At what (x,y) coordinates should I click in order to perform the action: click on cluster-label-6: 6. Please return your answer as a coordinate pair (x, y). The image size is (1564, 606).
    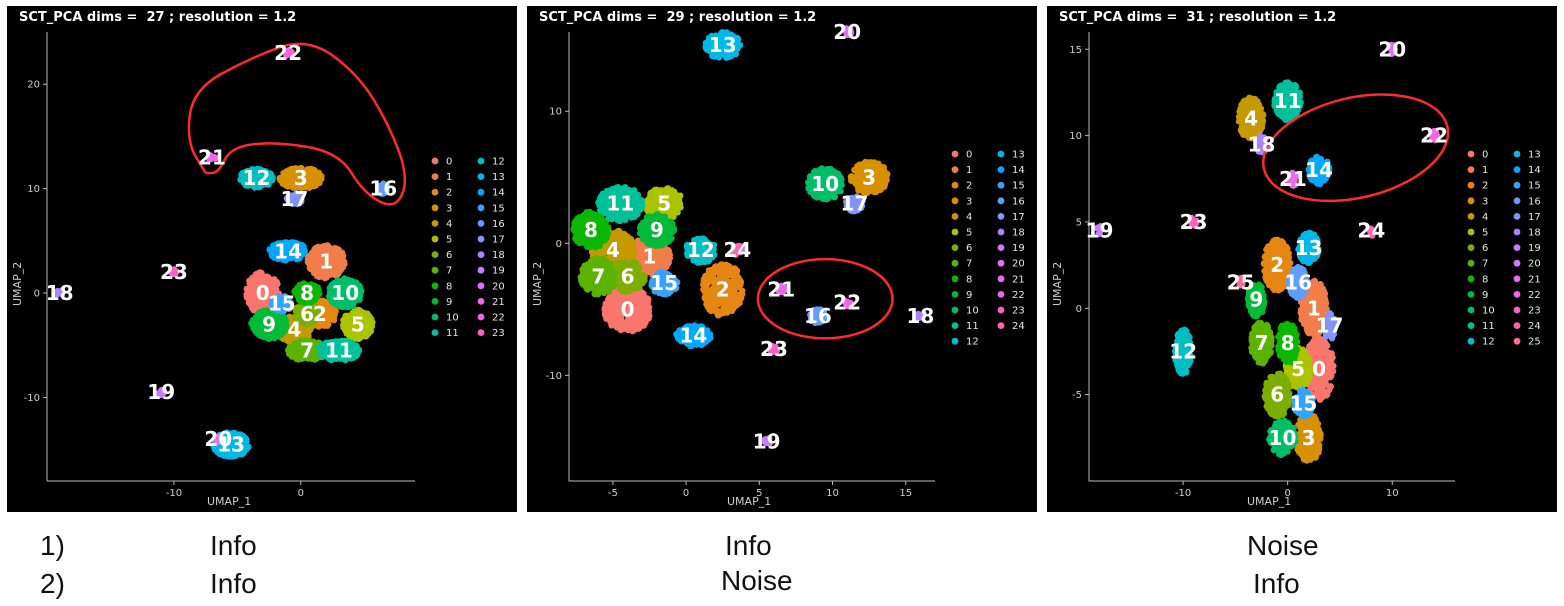
    Looking at the image, I should click on (307, 314).